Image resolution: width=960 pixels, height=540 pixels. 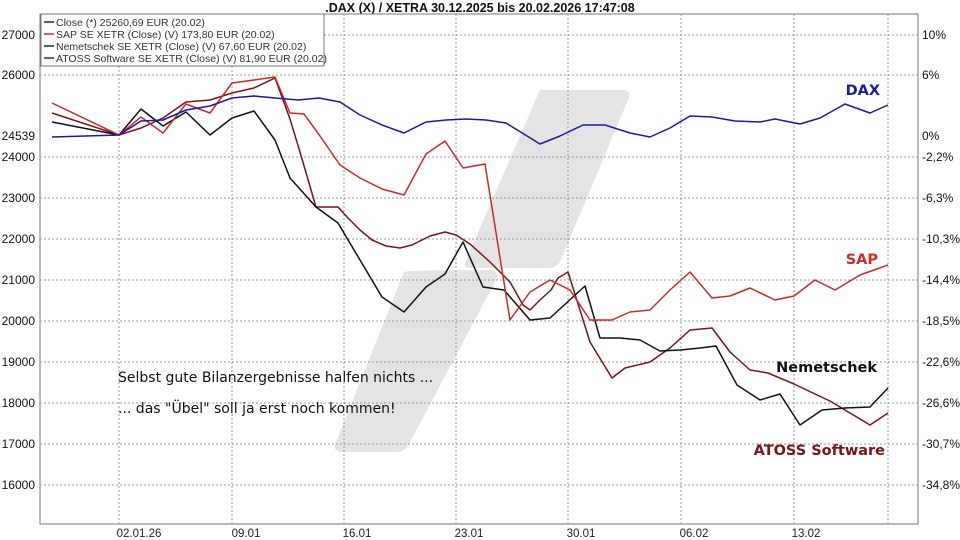 I want to click on svg-text: 27000, so click(x=19, y=35).